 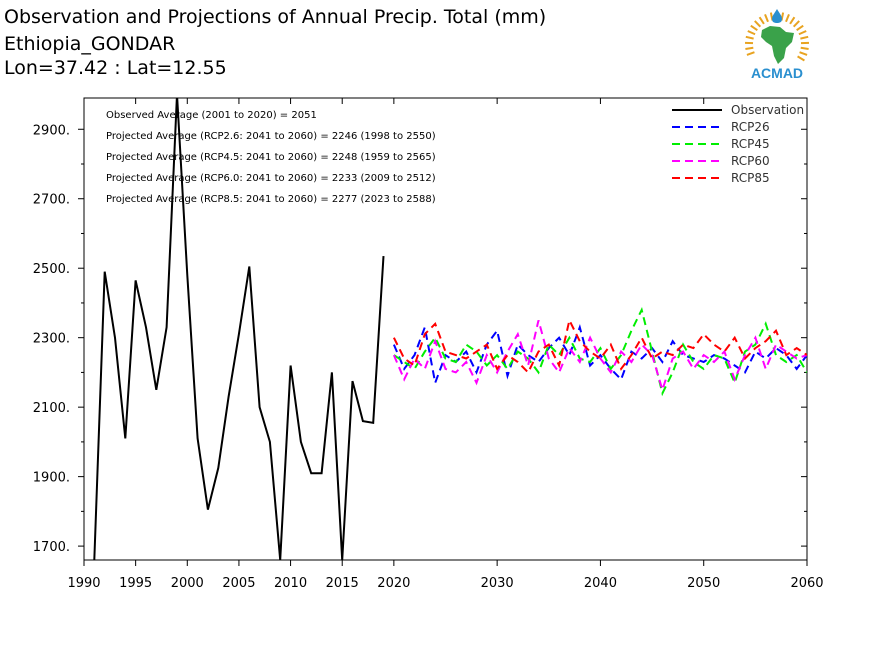 I want to click on series-line-rcp26, so click(x=599, y=355).